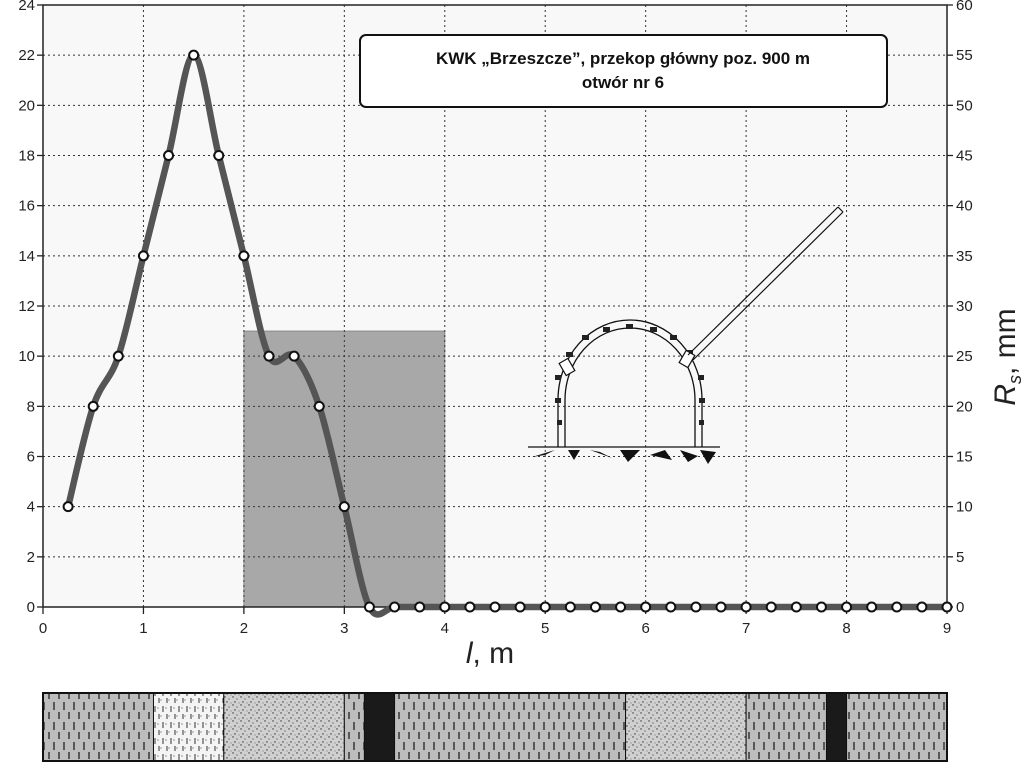 This screenshot has height=764, width=1024. I want to click on right-y-axis-title: Rs, mm, so click(1006, 356).